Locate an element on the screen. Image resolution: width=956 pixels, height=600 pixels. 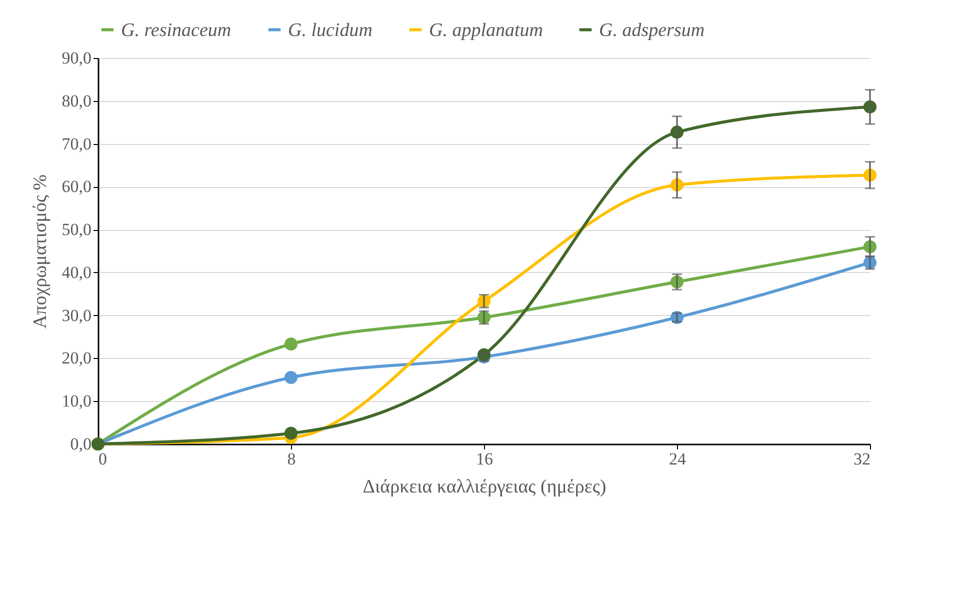
y-axis-title: Αποχρωματισμός % is located at coordinates (40, 251).